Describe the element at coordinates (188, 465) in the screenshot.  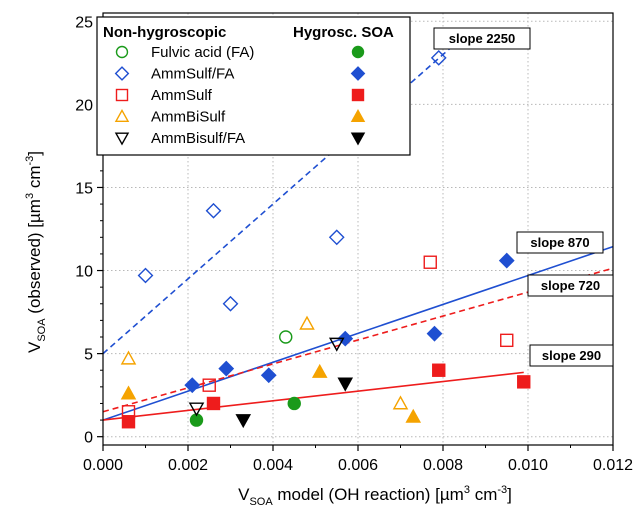
I see `x-tick-label: 0.002` at that location.